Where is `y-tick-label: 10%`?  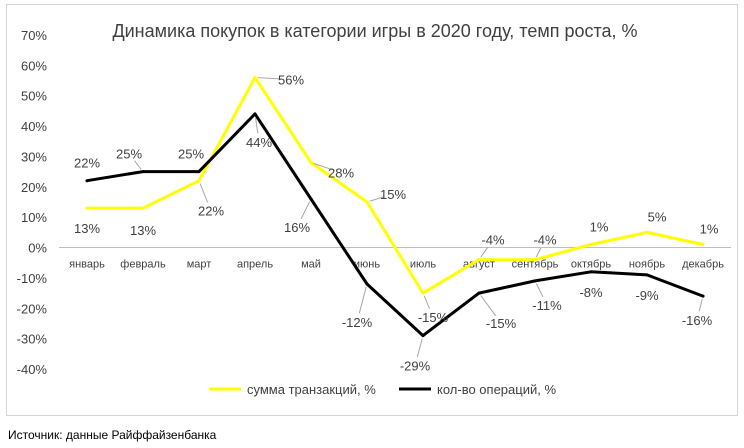
y-tick-label: 10% is located at coordinates (34, 217).